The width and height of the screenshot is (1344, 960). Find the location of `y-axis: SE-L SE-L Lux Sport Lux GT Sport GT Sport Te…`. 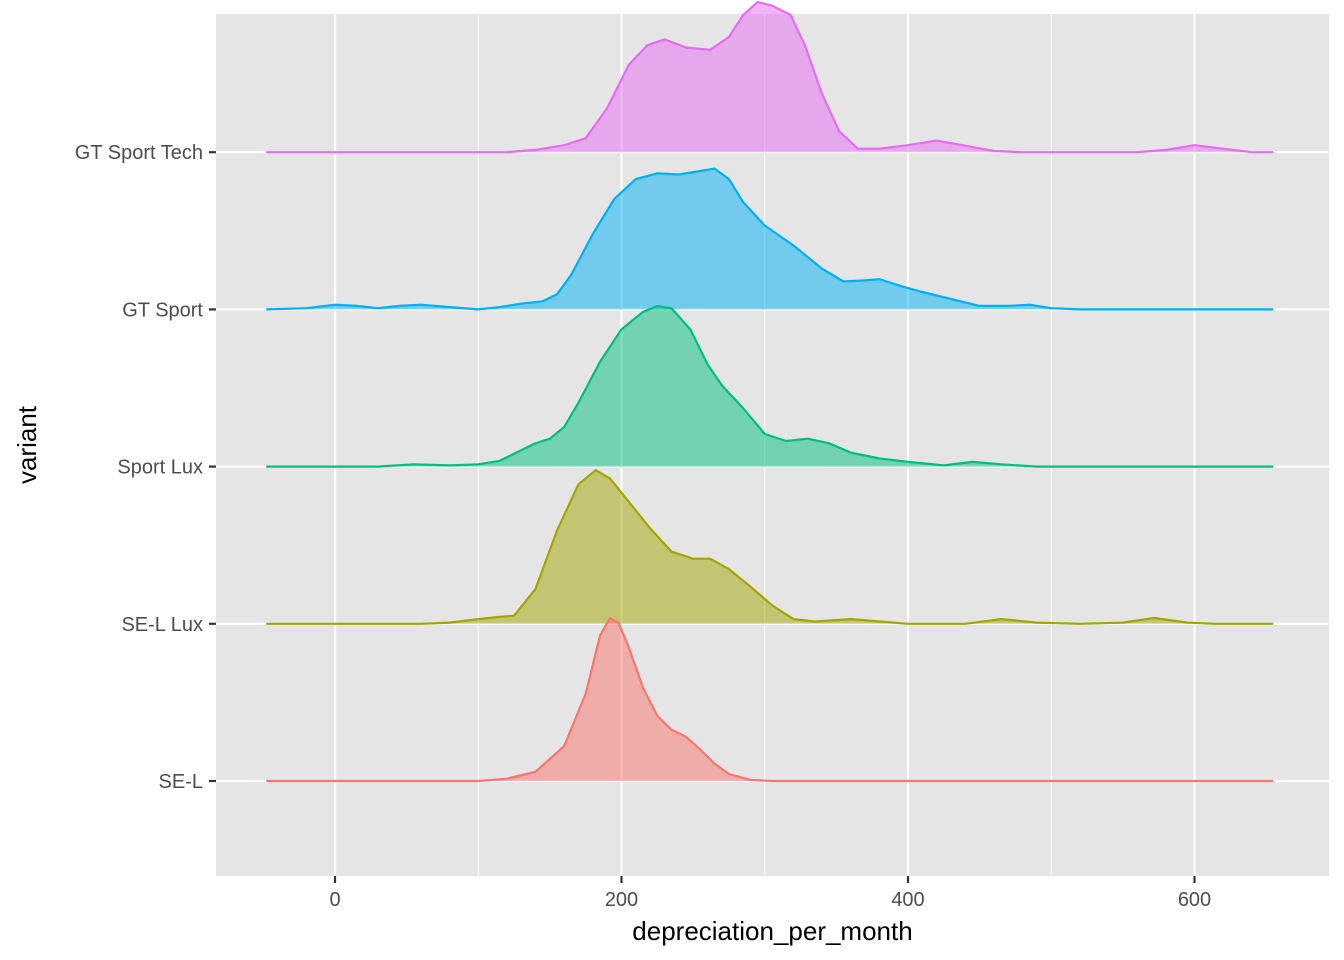

y-axis: SE-L SE-L Lux Sport Lux GT Sport GT Sport Te… is located at coordinates (145, 467).